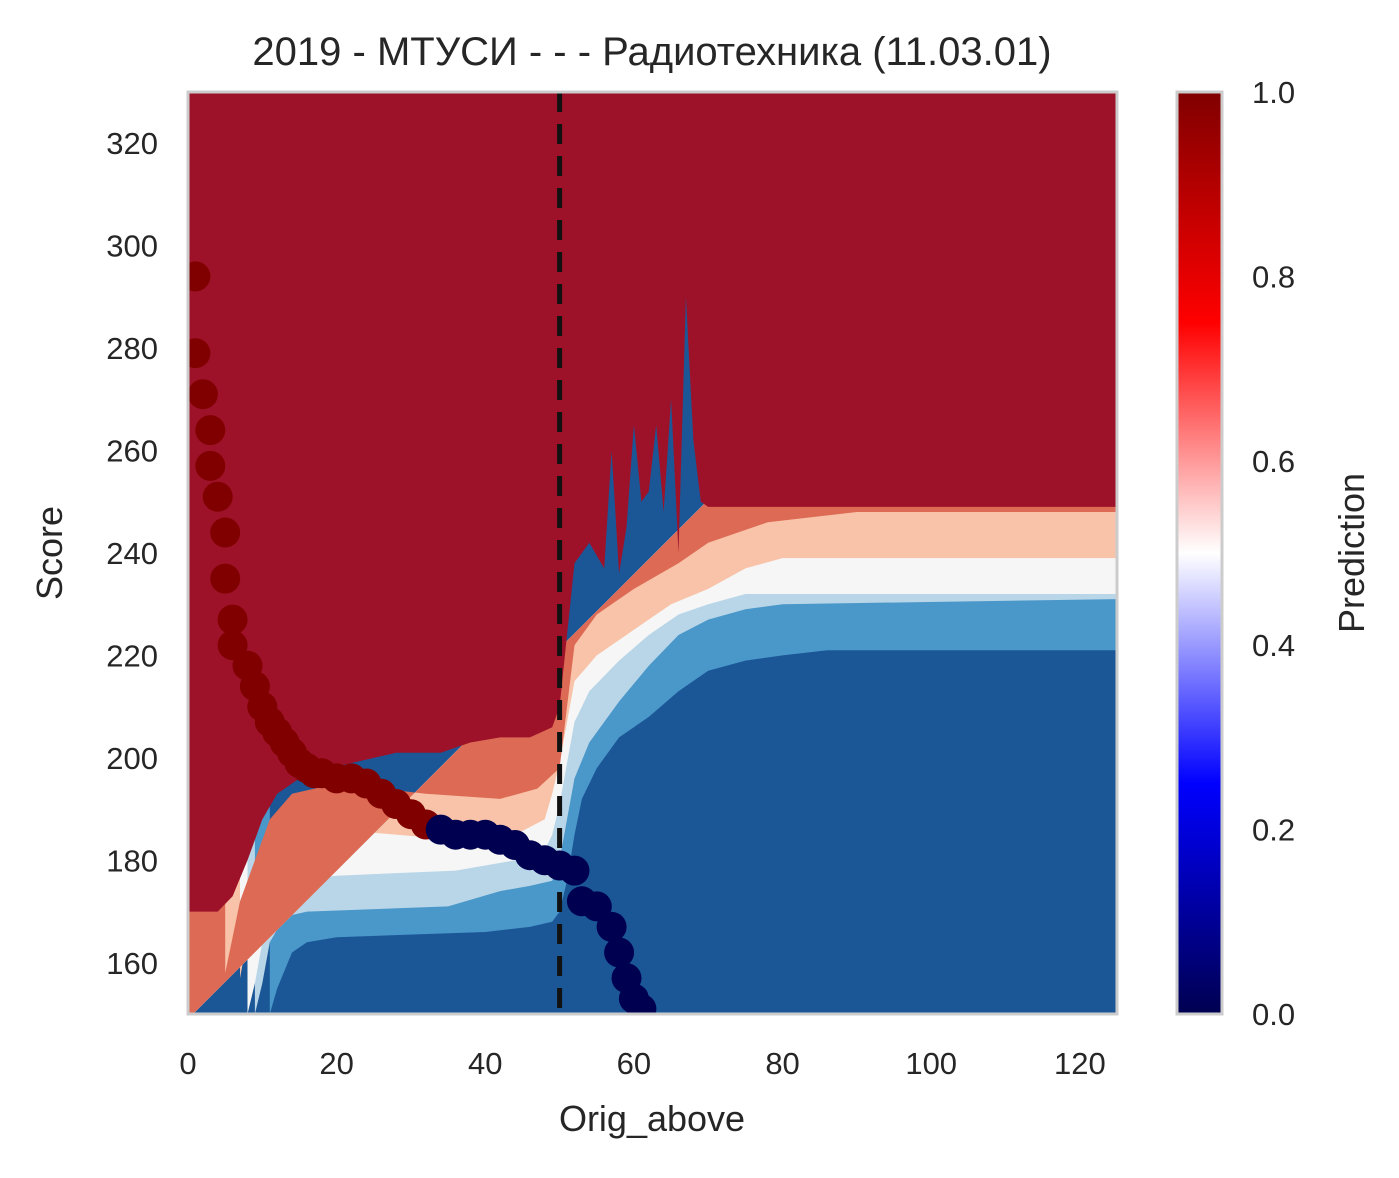 The height and width of the screenshot is (1178, 1399). Describe the element at coordinates (1273, 92) in the screenshot. I see `colorbar-tick-label: 1.0` at that location.